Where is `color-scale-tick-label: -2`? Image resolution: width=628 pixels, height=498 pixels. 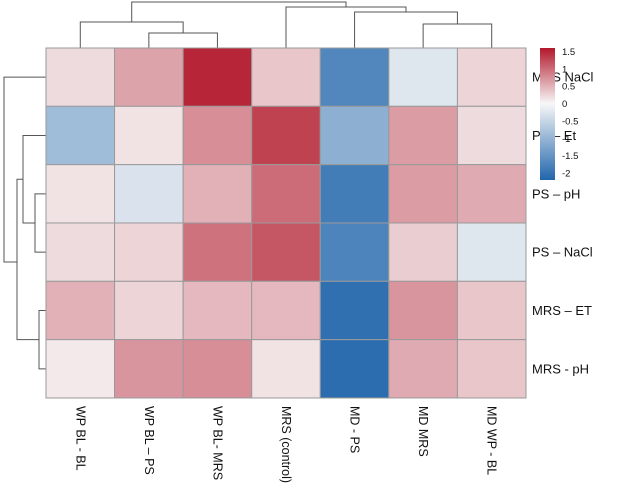 color-scale-tick-label: -2 is located at coordinates (566, 174).